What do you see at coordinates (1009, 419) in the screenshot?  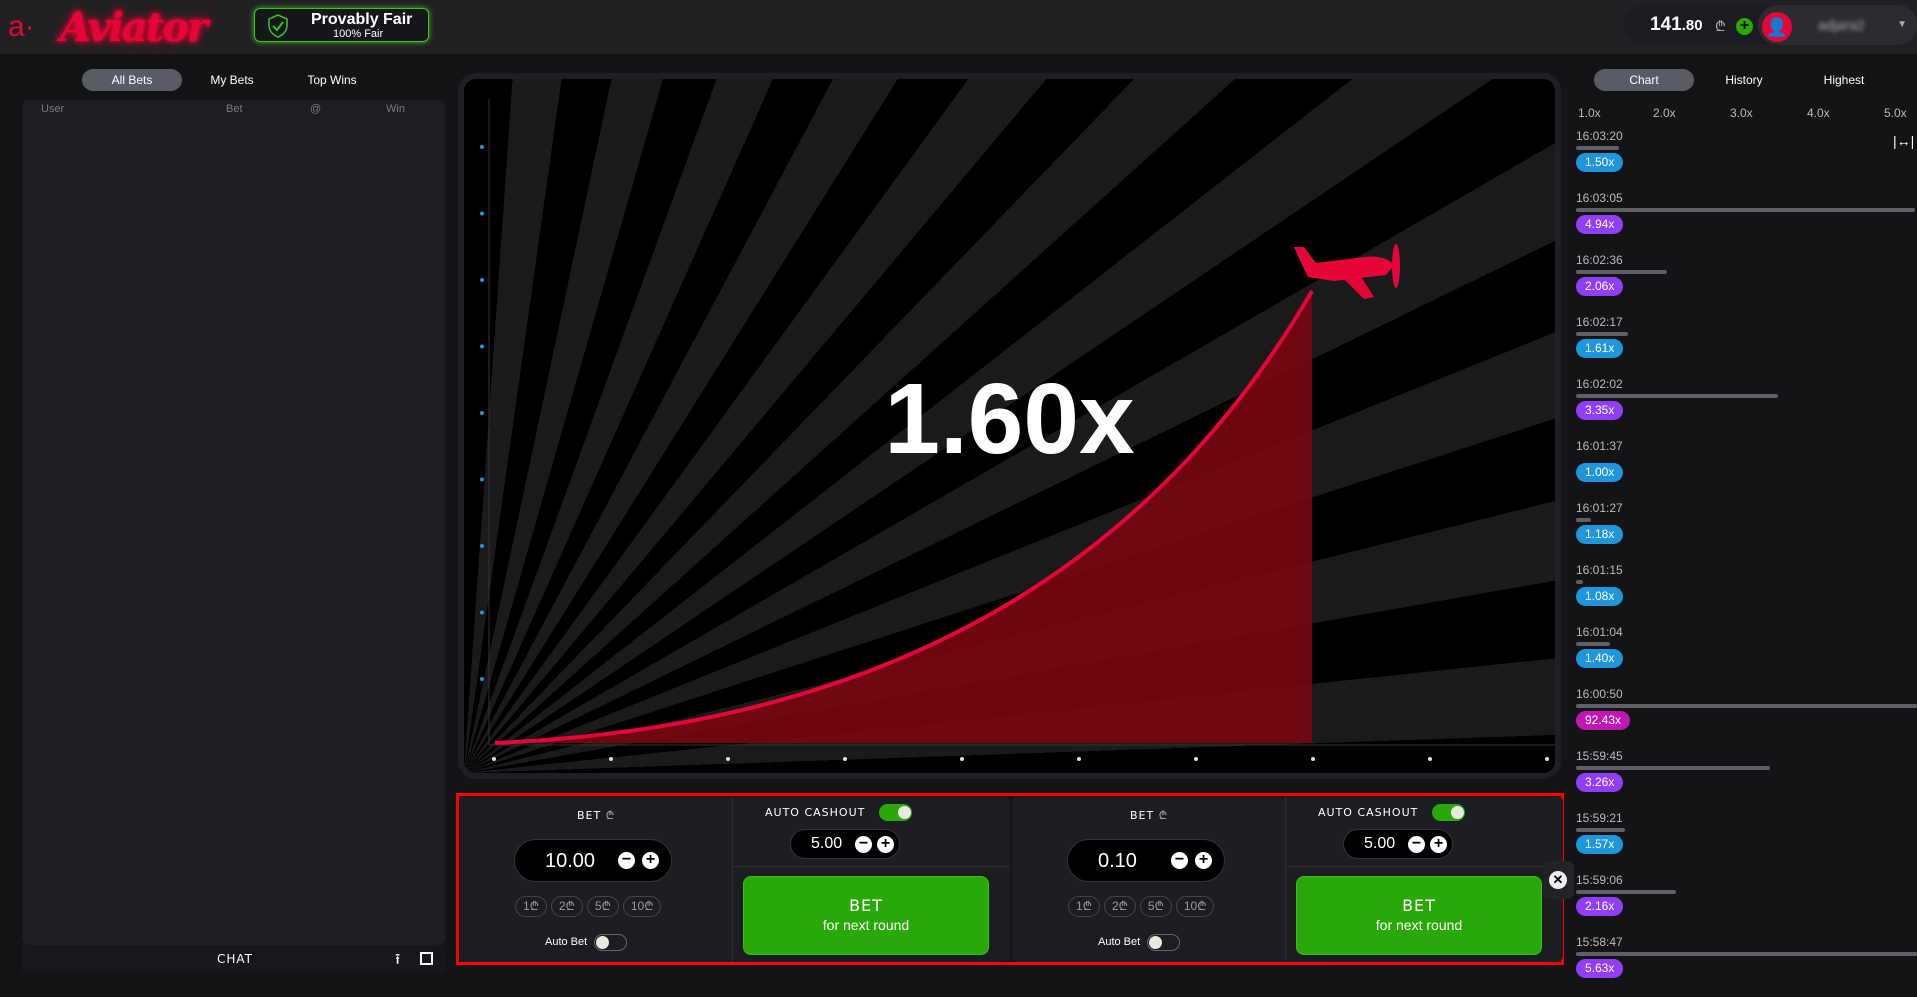 I see `multiplier-display: 1.60x` at bounding box center [1009, 419].